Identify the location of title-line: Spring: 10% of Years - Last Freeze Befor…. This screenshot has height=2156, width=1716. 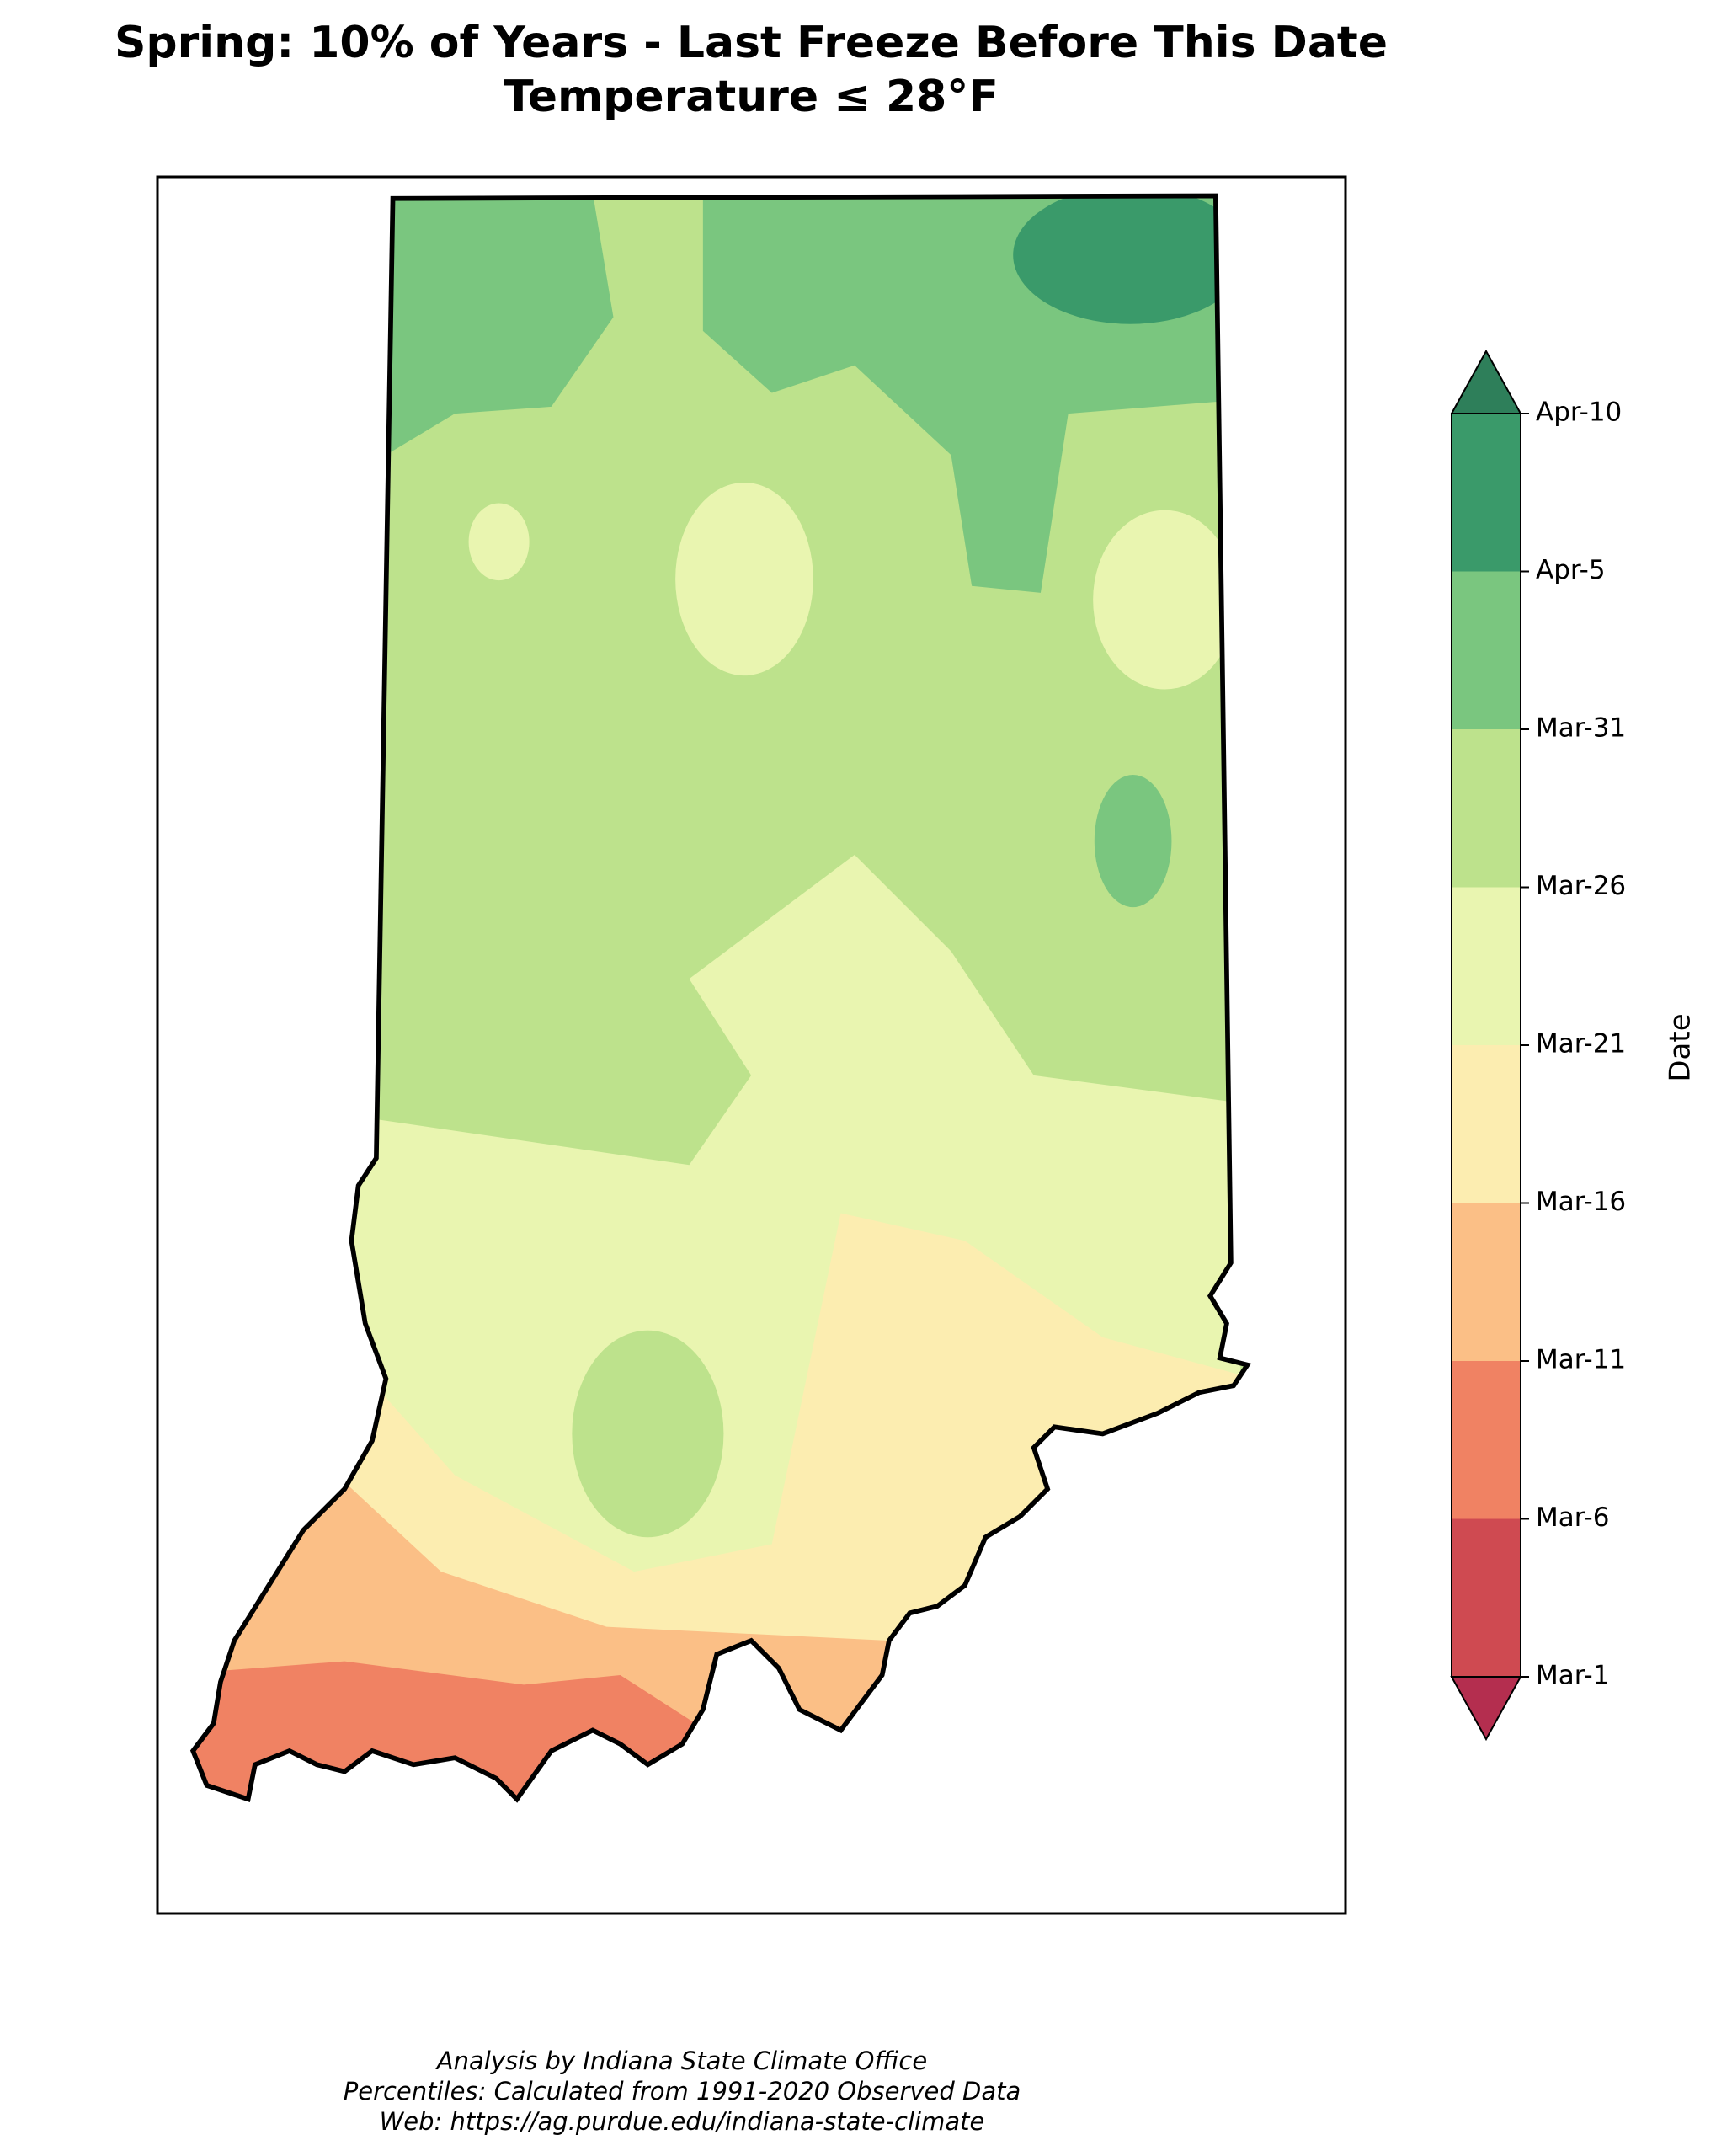
(751, 43).